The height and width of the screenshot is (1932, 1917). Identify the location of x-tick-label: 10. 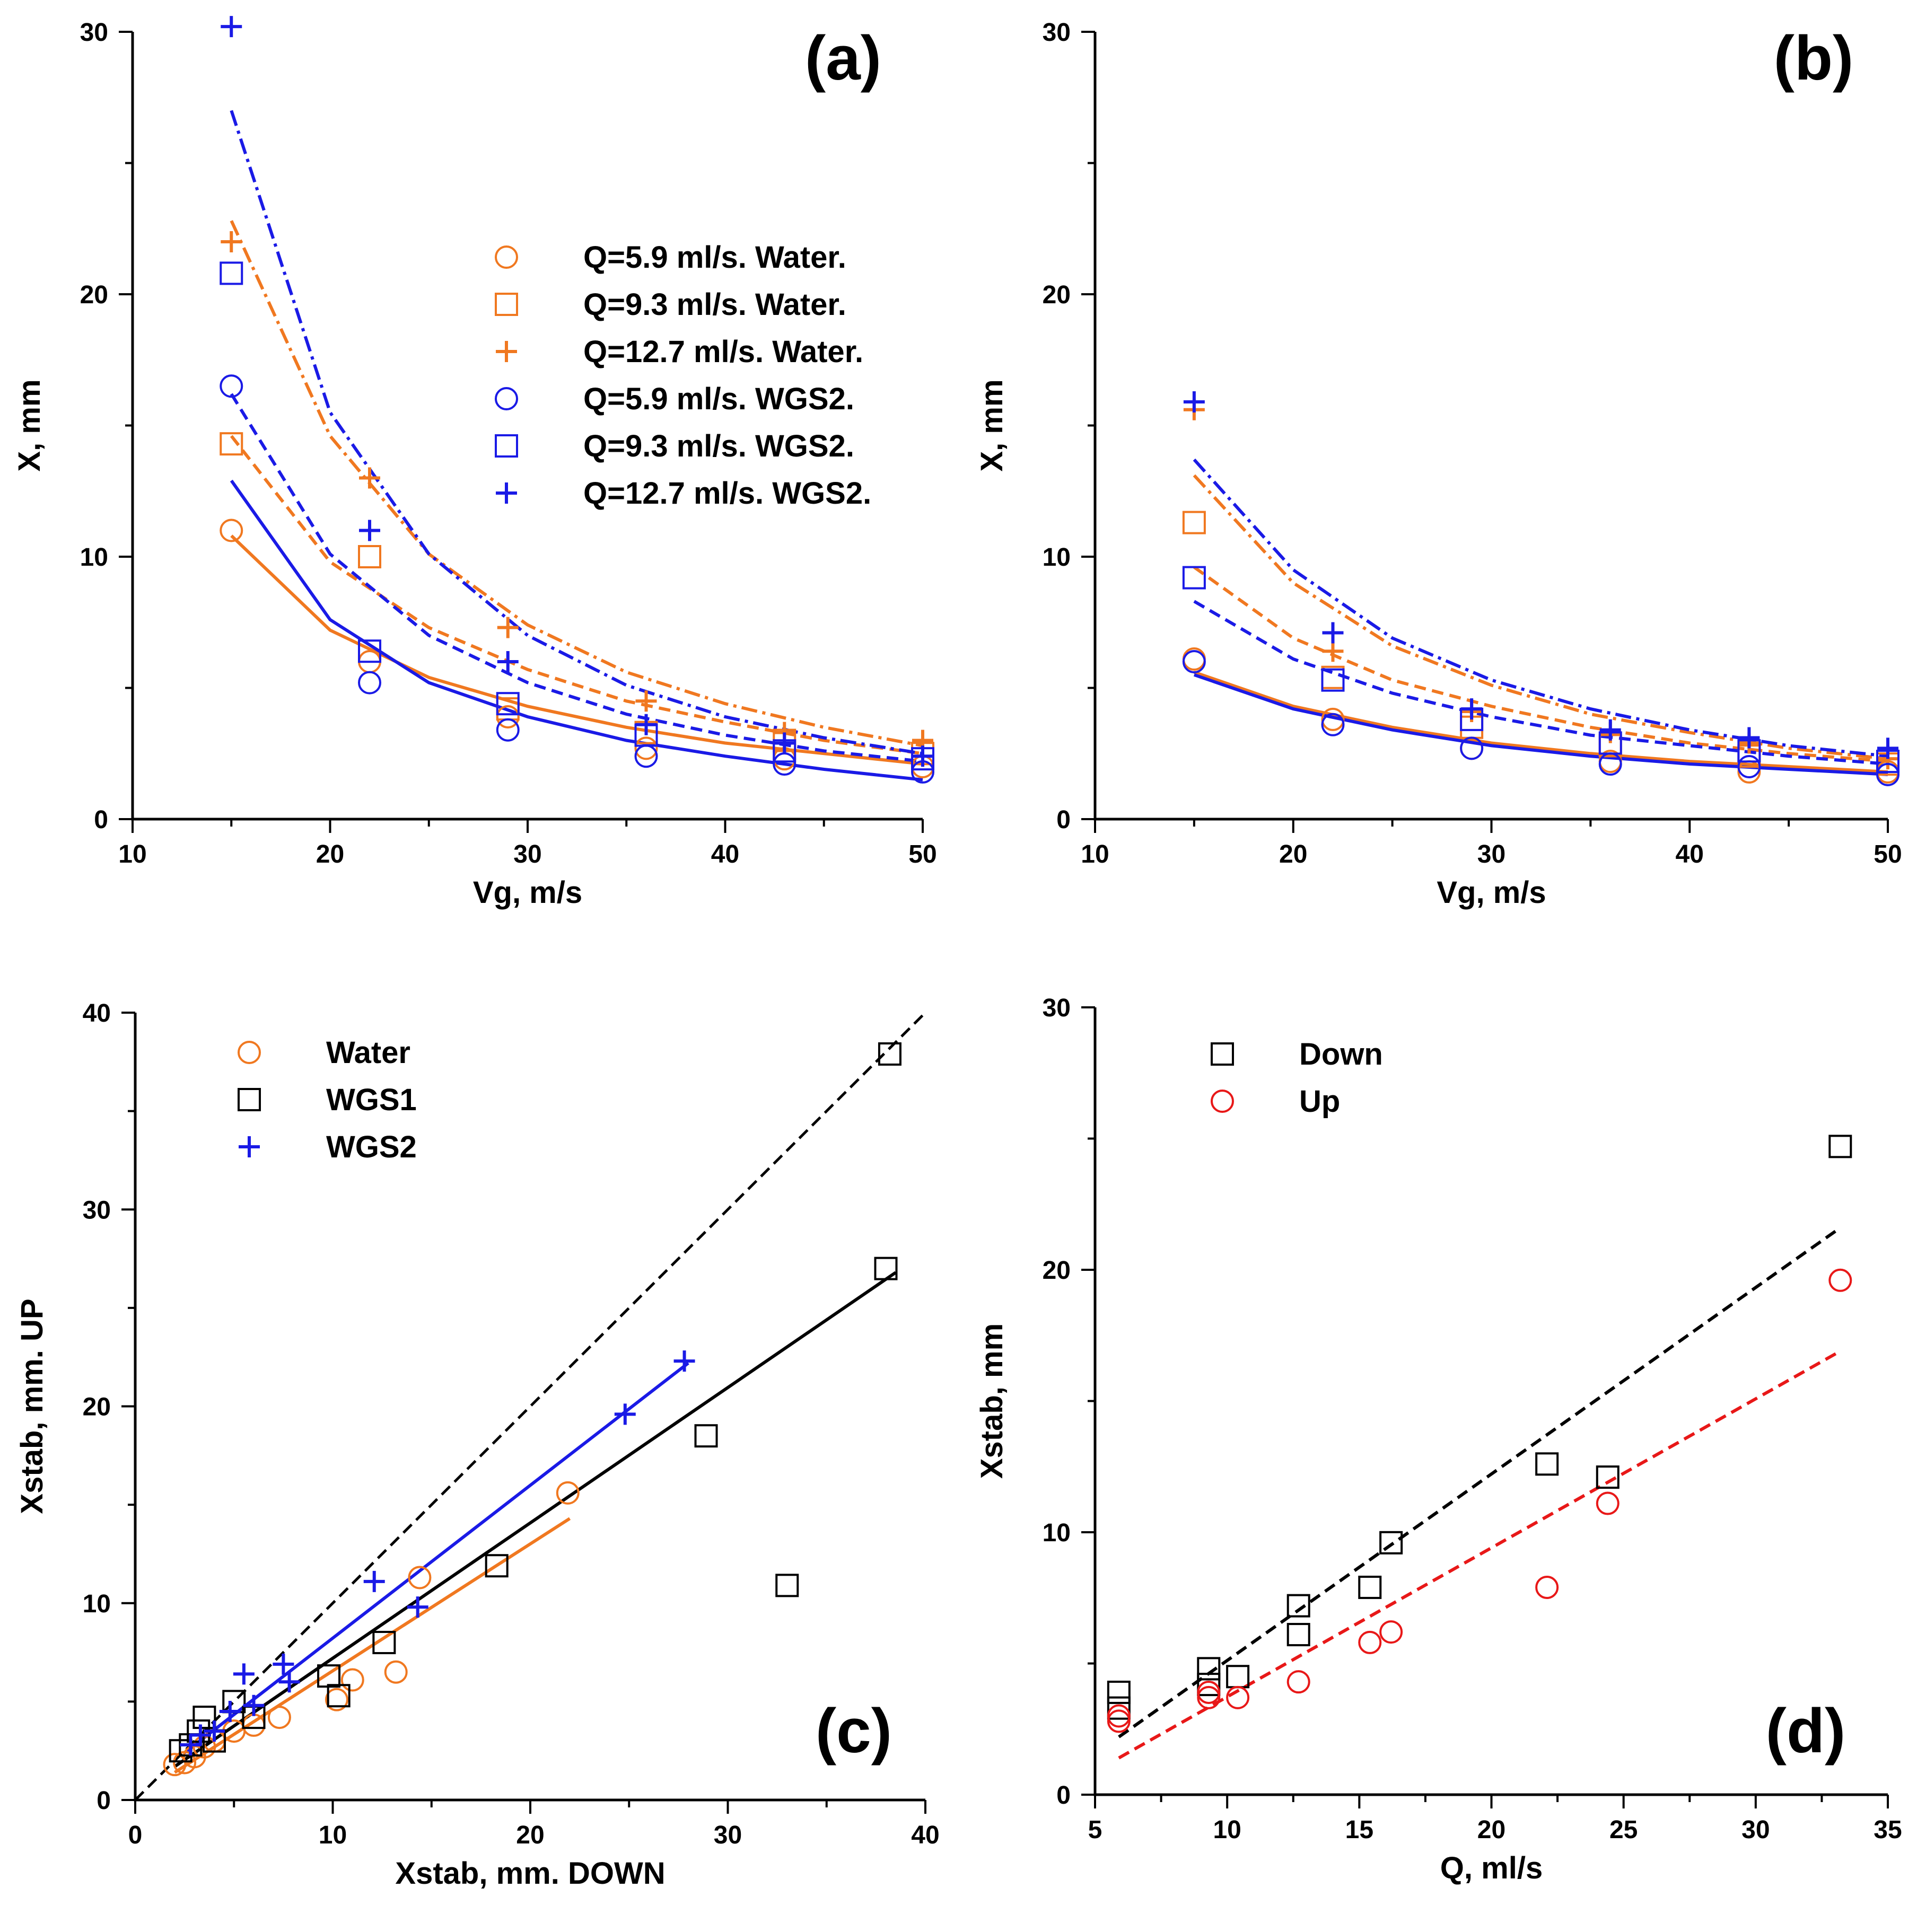
(1227, 1830).